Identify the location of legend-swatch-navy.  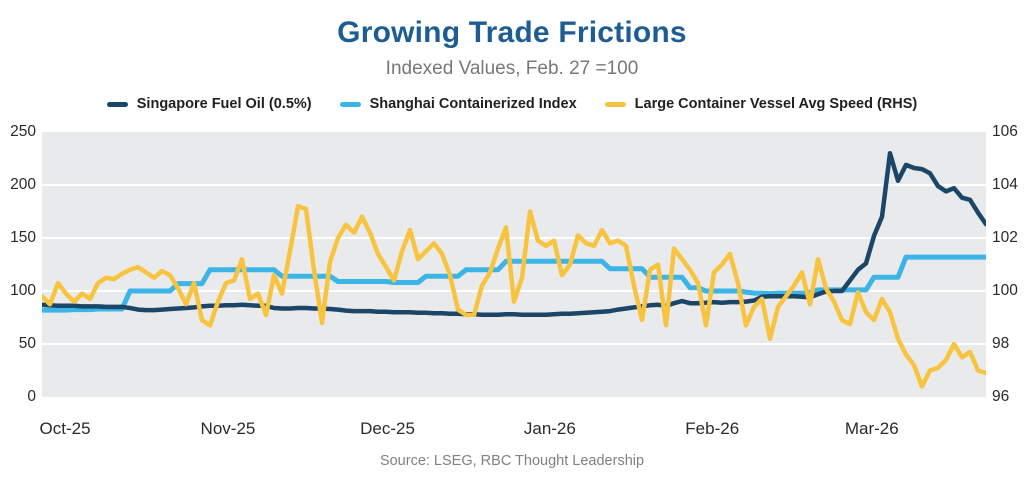
(117, 104).